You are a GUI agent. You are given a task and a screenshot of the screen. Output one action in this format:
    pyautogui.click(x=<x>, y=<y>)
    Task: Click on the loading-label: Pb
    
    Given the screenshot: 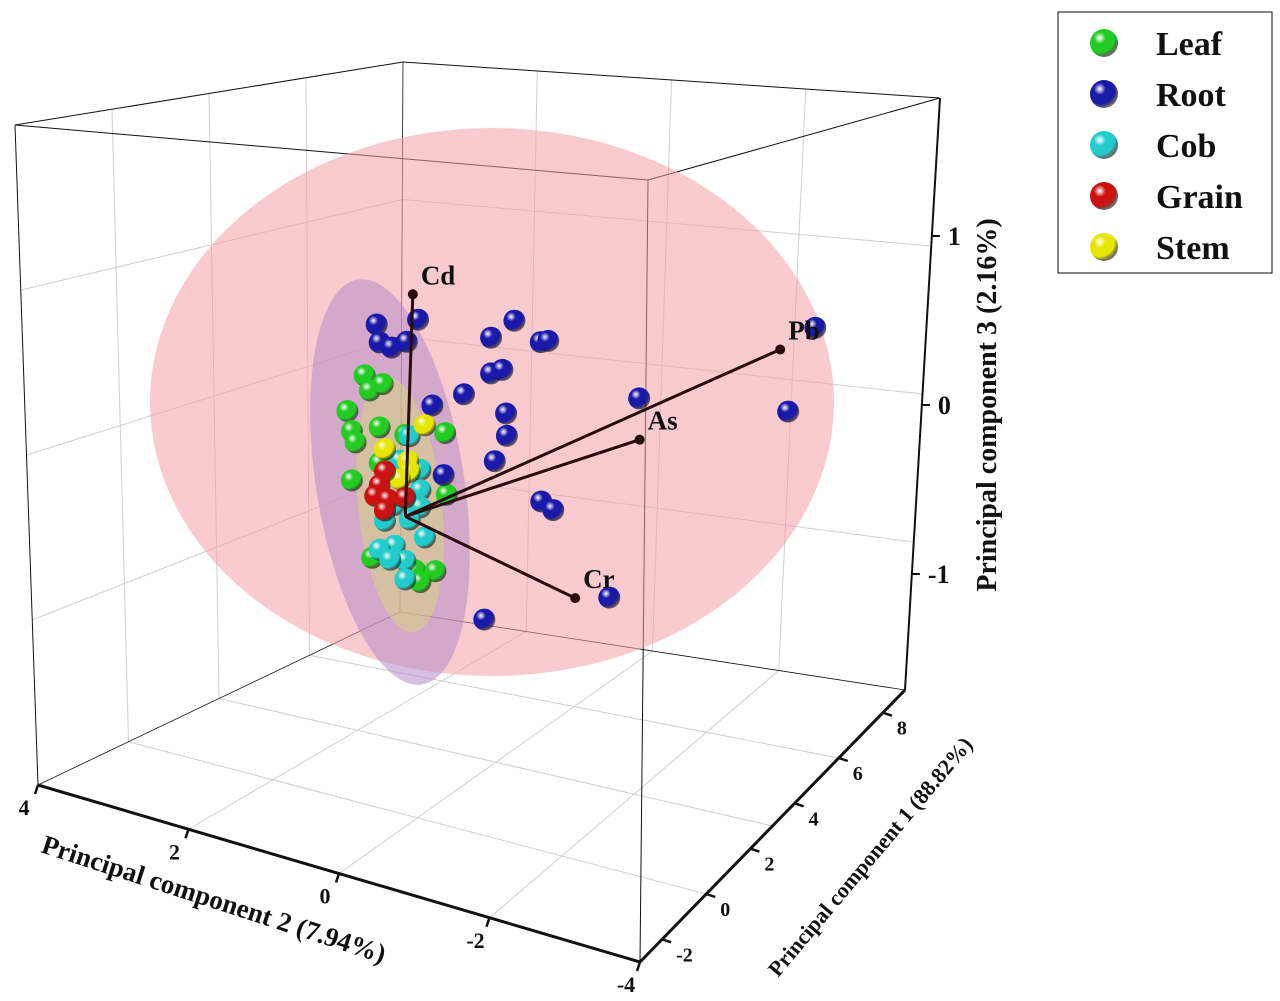 What is the action you would take?
    pyautogui.click(x=804, y=330)
    